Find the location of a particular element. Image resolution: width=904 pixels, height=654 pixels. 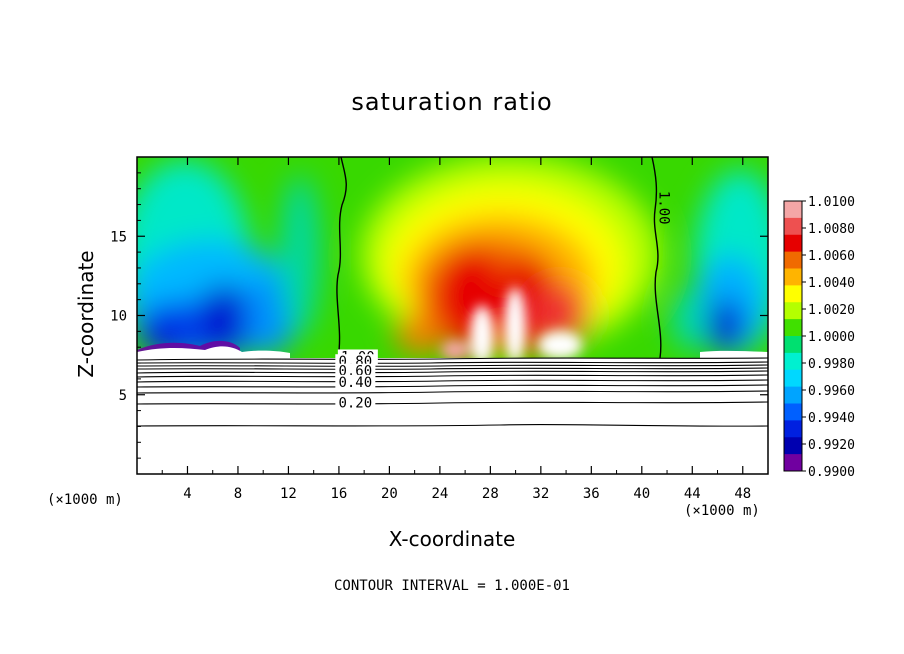

colorbar-label: 0.9960 is located at coordinates (831, 391).